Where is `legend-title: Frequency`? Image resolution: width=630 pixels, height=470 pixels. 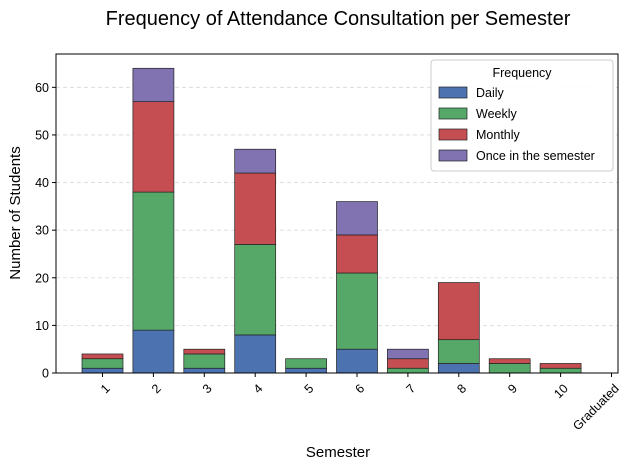
legend-title: Frequency is located at coordinates (522, 73).